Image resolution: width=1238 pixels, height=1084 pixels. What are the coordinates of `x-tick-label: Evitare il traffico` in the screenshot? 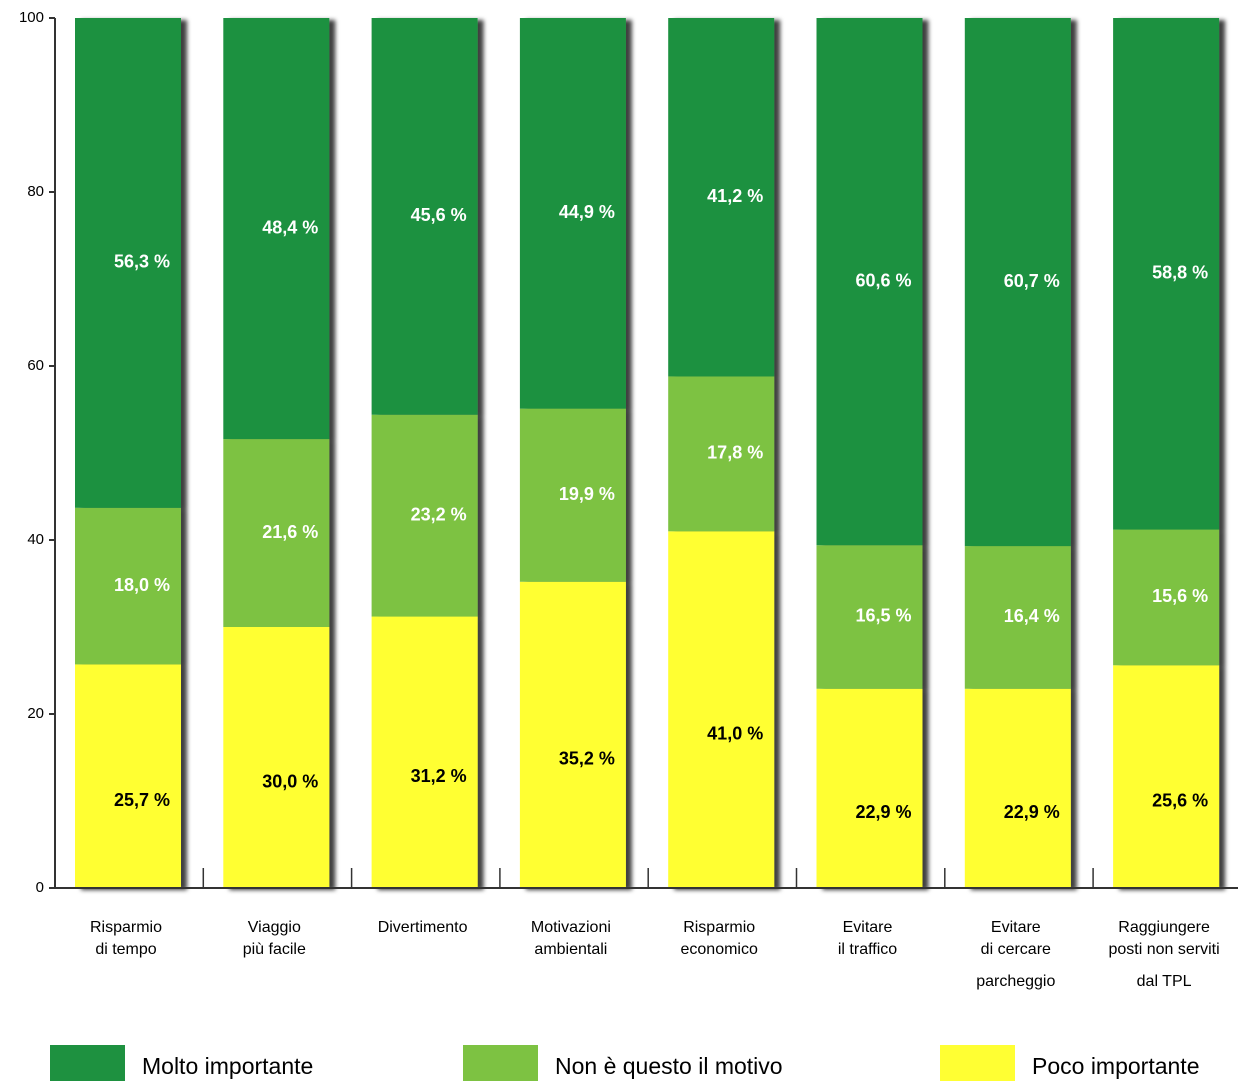 It's located at (867, 938).